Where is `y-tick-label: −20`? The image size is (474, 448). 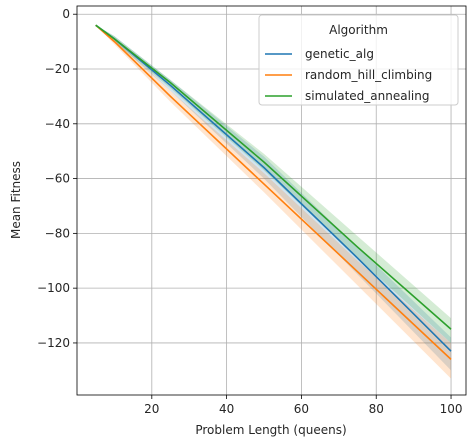 y-tick-label: −20 is located at coordinates (57, 69).